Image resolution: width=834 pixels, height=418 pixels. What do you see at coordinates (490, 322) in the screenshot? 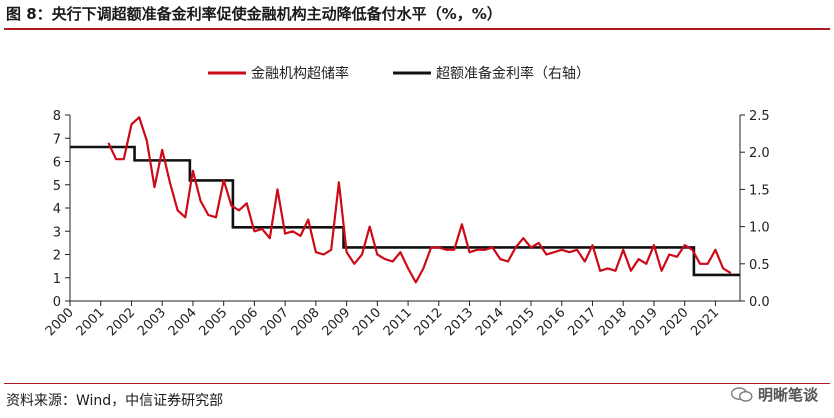
I see `x-tick-label: 2014` at bounding box center [490, 322].